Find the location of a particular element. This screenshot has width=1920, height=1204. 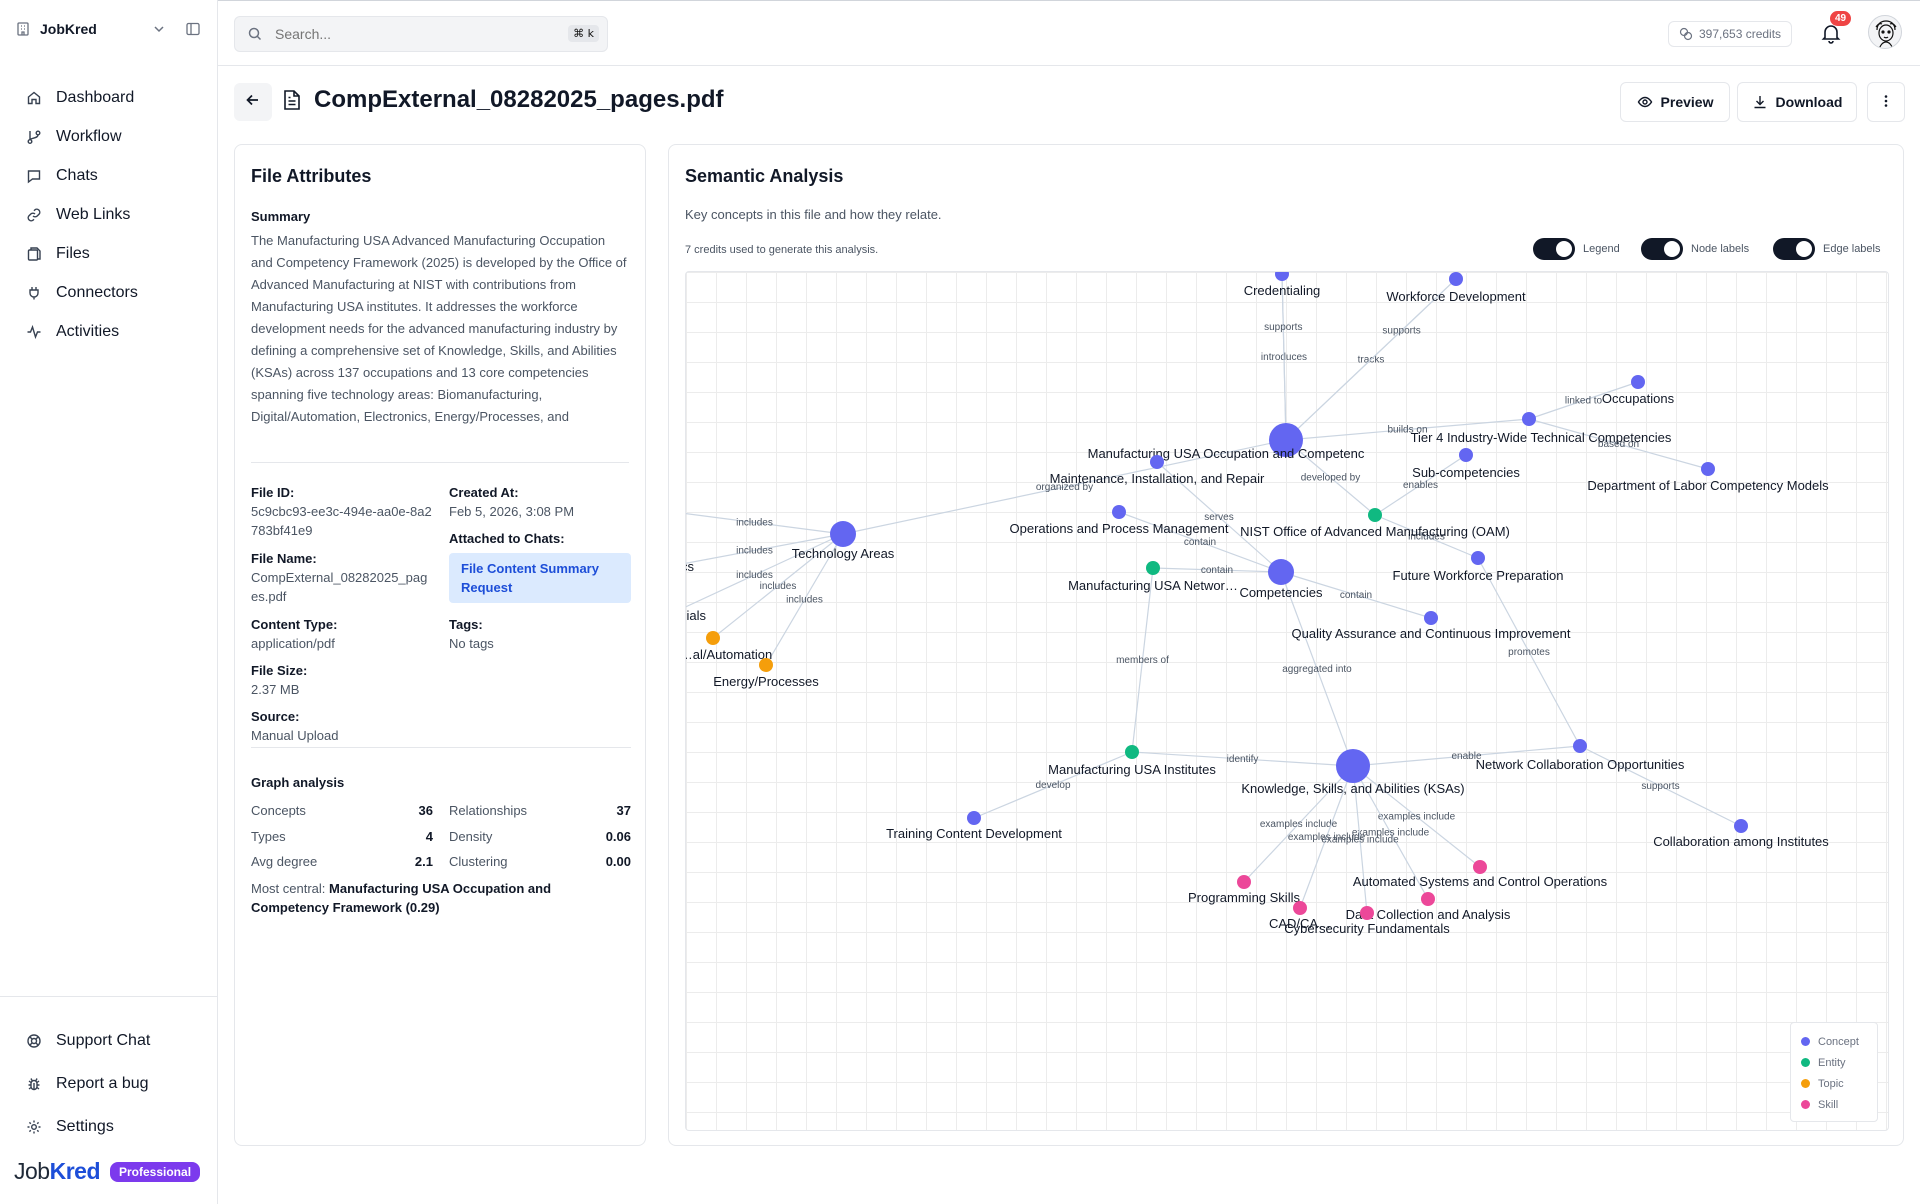

link-icon is located at coordinates (34, 215).